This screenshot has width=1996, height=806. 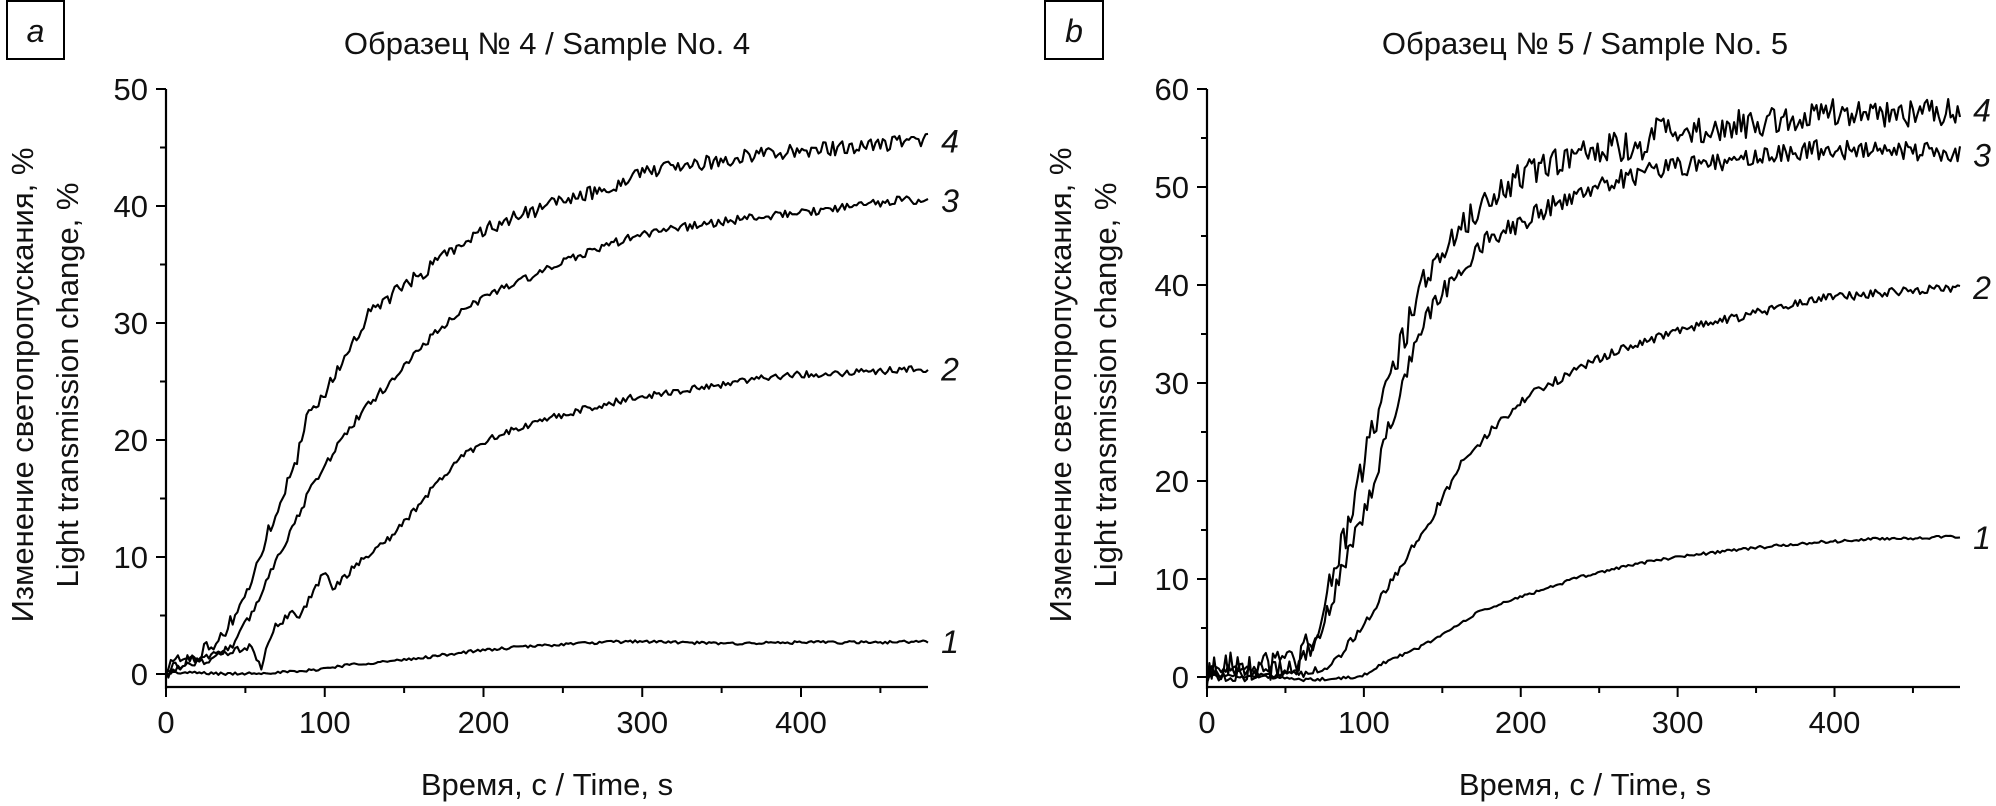 I want to click on panel-a-title: Образец № 4 / Sample No. 4, so click(x=547, y=43).